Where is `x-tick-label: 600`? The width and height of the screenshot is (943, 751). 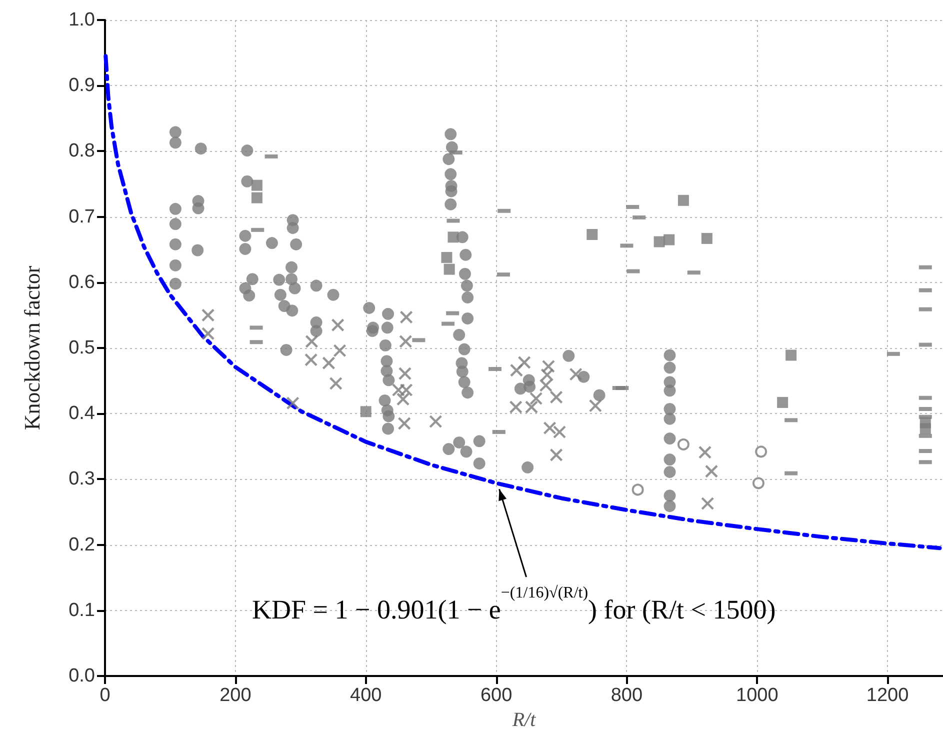 x-tick-label: 600 is located at coordinates (496, 695).